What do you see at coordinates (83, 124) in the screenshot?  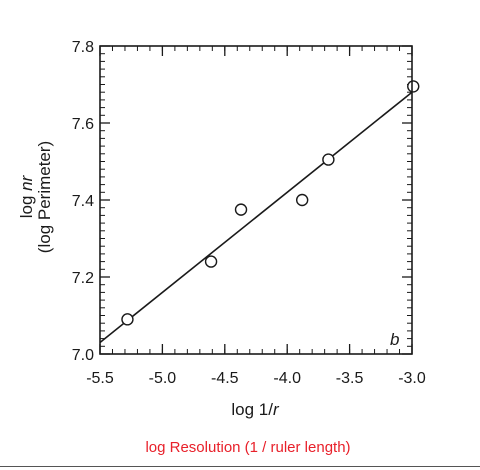 I see `y-tick-label: 7.6` at bounding box center [83, 124].